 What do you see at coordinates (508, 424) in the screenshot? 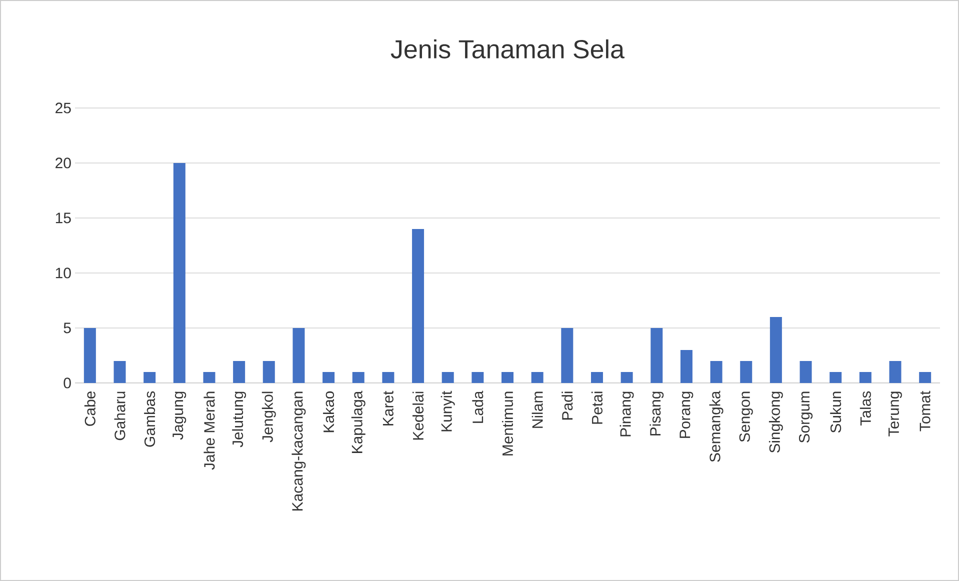
I see `x-tick-label: Mentimun` at bounding box center [508, 424].